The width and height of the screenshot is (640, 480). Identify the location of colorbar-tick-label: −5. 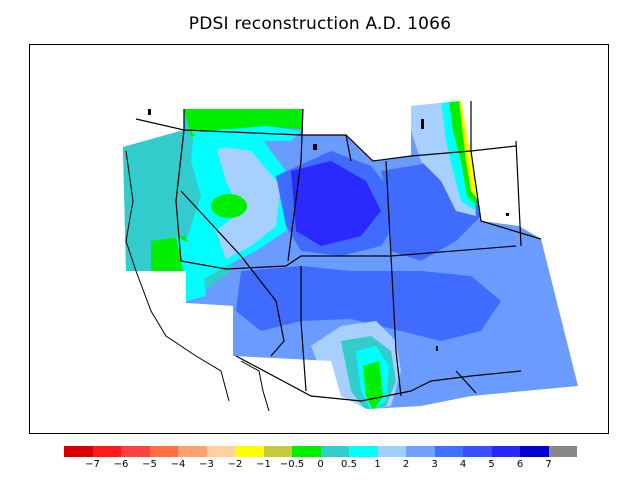
(149, 464).